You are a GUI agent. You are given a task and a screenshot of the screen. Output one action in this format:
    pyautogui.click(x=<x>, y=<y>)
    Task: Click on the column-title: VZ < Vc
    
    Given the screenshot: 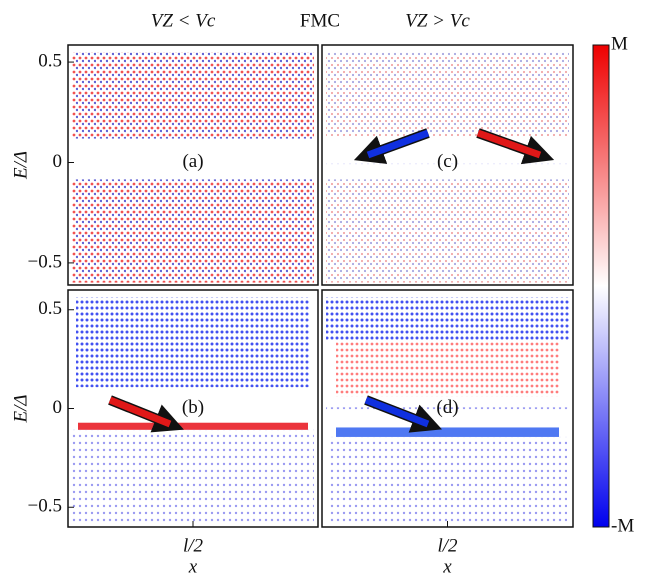 What is the action you would take?
    pyautogui.click(x=183, y=20)
    